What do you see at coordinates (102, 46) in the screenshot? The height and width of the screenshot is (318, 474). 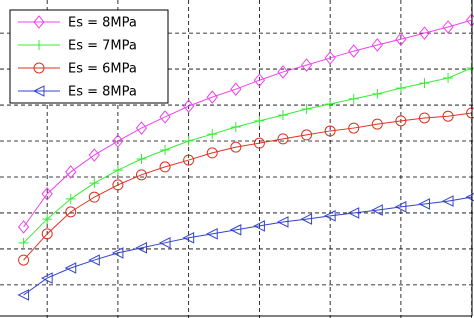 I see `legend-label: Es = 7MPa` at bounding box center [102, 46].